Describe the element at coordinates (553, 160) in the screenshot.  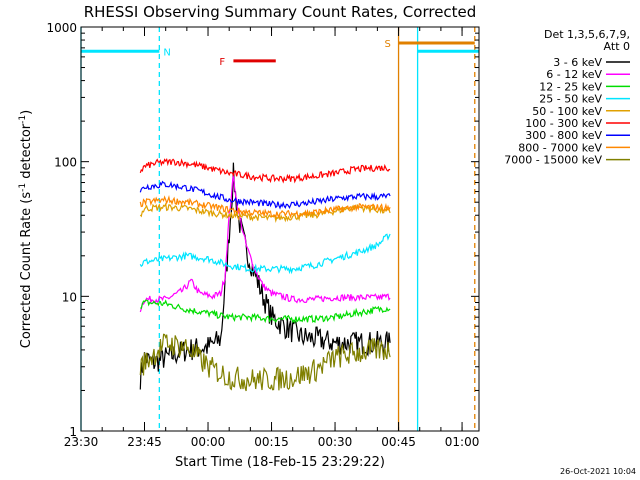
I see `legend-label-8: 7000 - 15000 keV` at that location.